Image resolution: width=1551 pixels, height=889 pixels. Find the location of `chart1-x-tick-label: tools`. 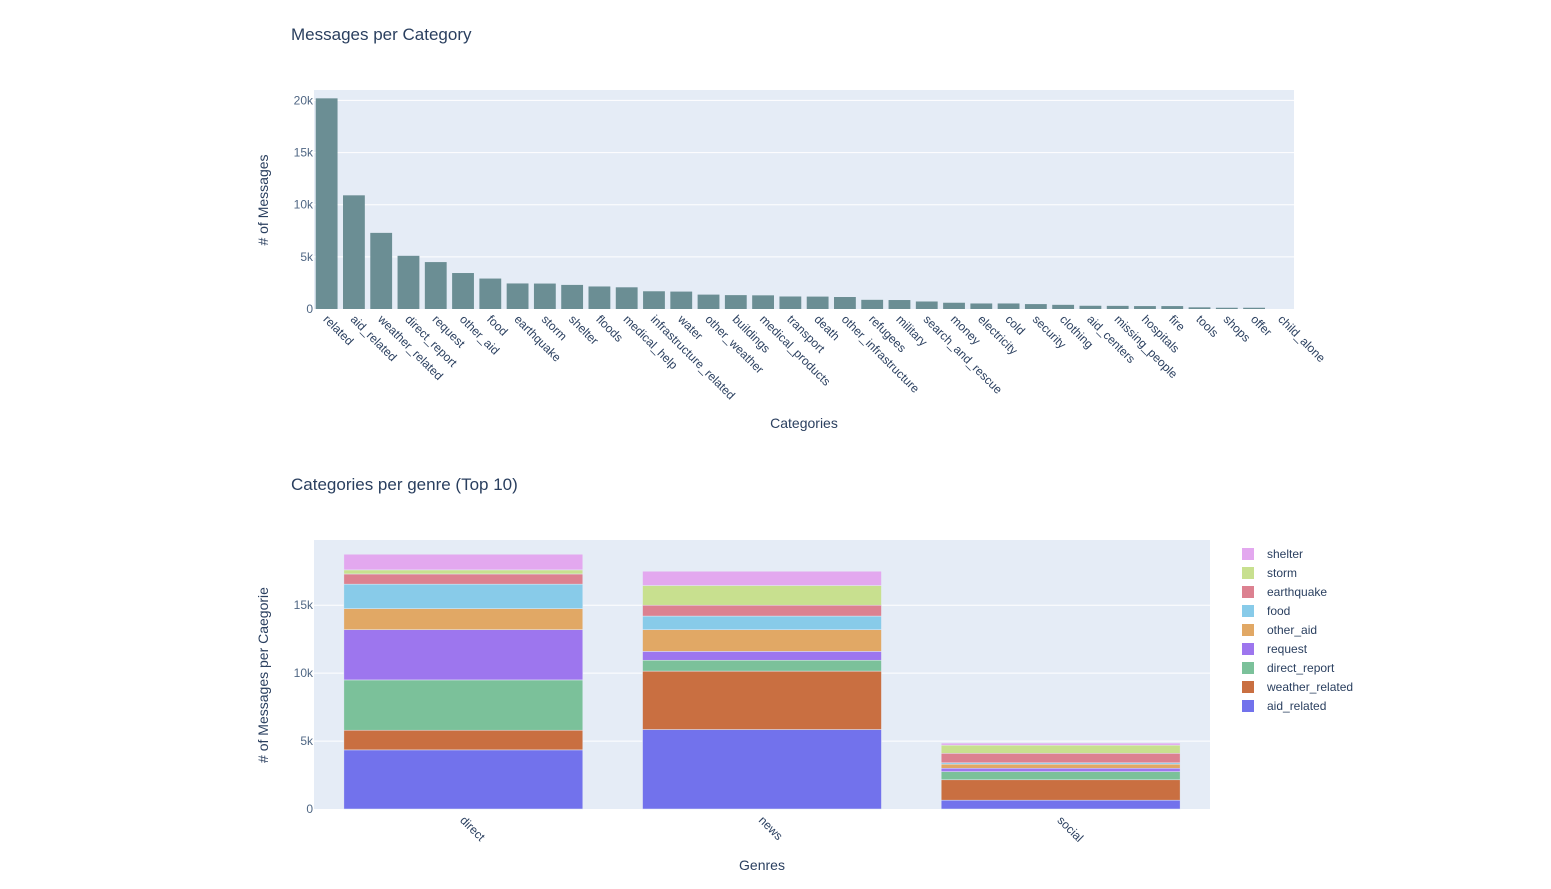

chart1-x-tick-label: tools is located at coordinates (1207, 326).